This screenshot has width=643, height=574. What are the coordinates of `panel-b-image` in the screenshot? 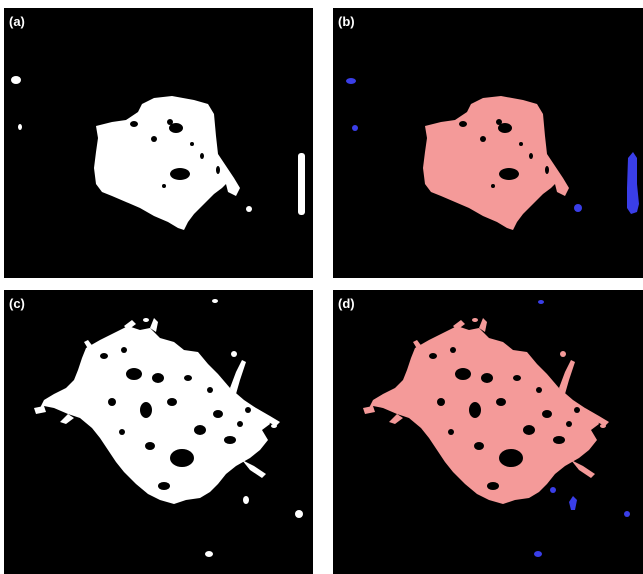 It's located at (492, 154).